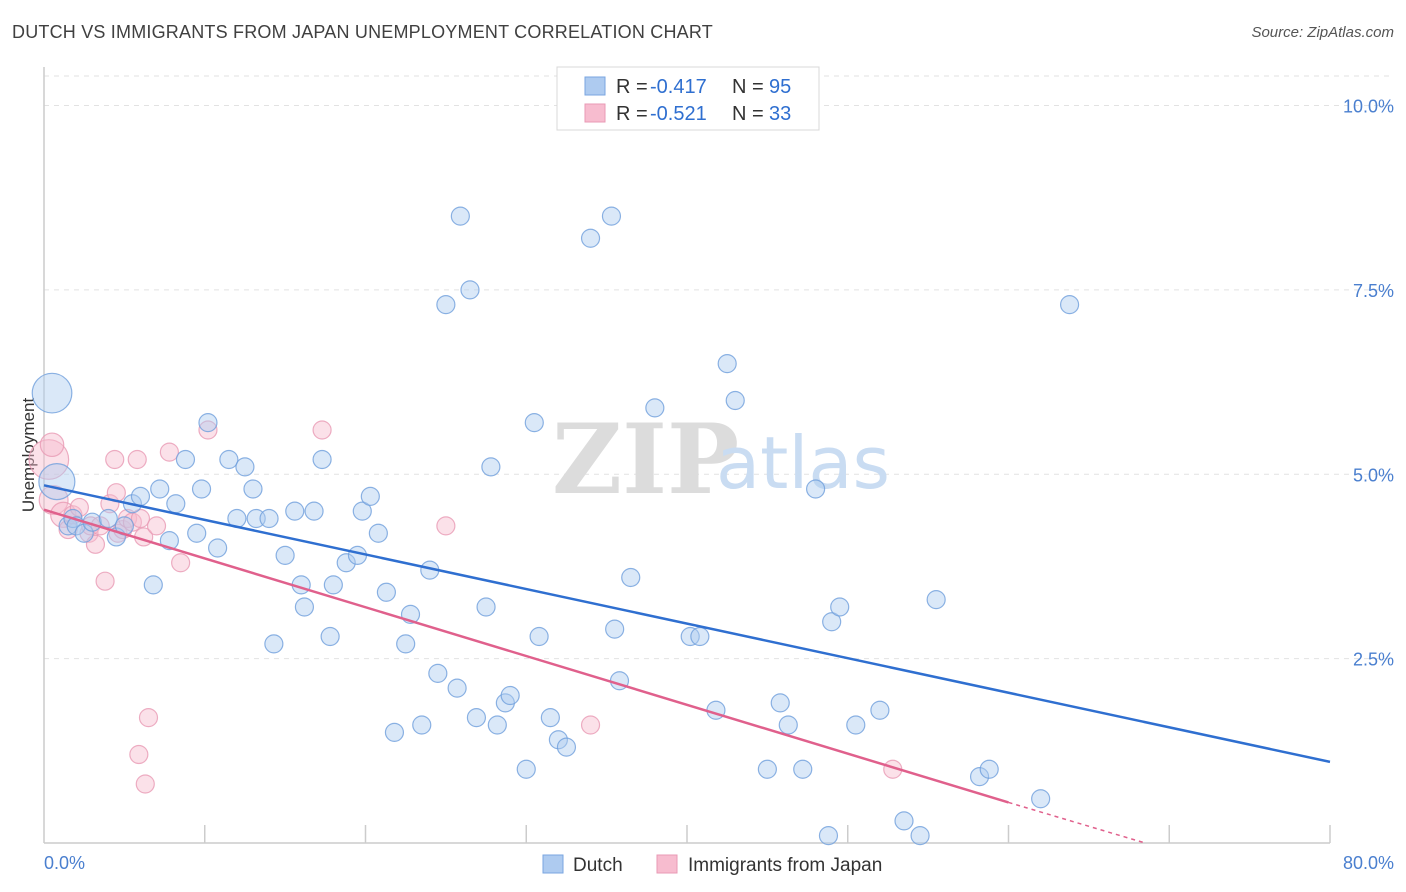 The width and height of the screenshot is (1406, 892). Describe the element at coordinates (719, 863) in the screenshot. I see `x-tick-labels: 0.0% 80.0%` at that location.